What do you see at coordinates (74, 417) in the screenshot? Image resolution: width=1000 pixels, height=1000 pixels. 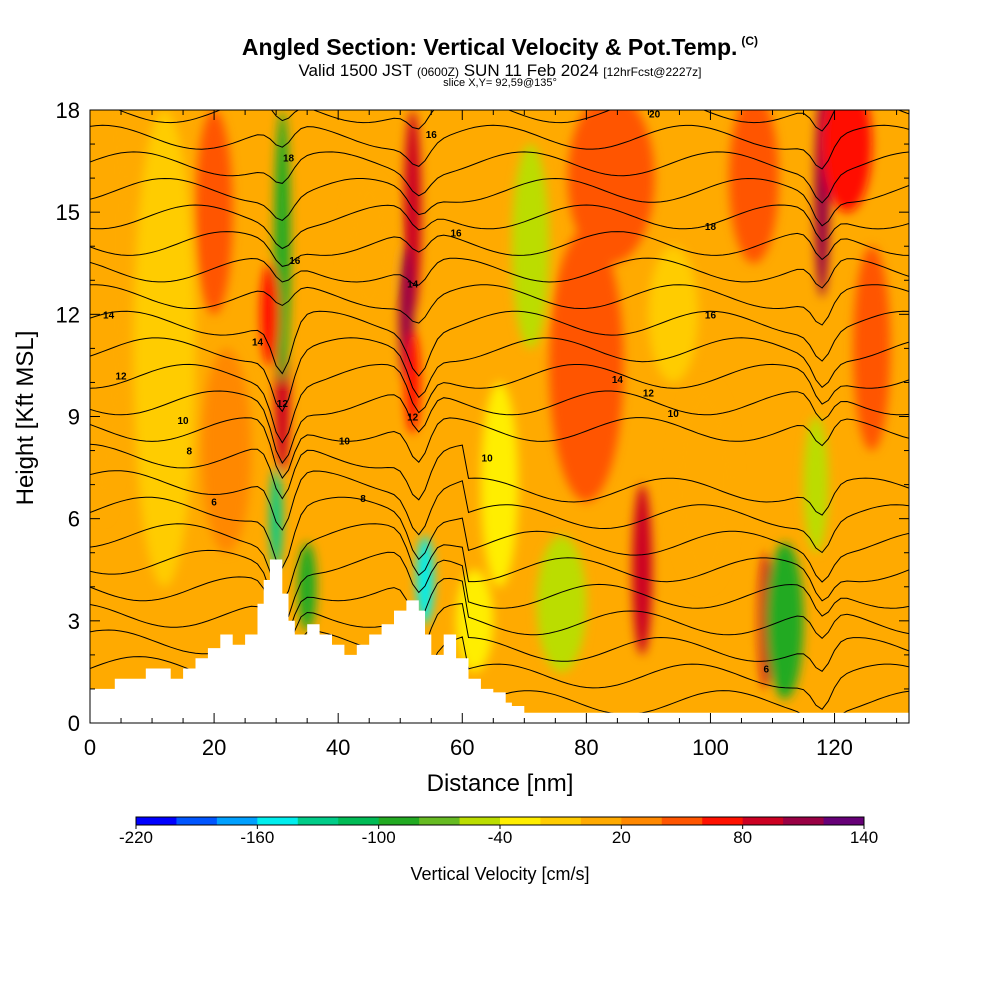 I see `y-tick-label: 9` at bounding box center [74, 417].